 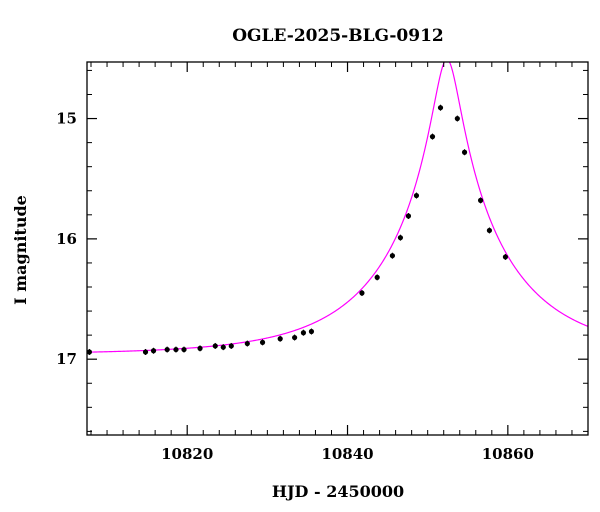 I want to click on x-tick-label: 10860, so click(x=508, y=454).